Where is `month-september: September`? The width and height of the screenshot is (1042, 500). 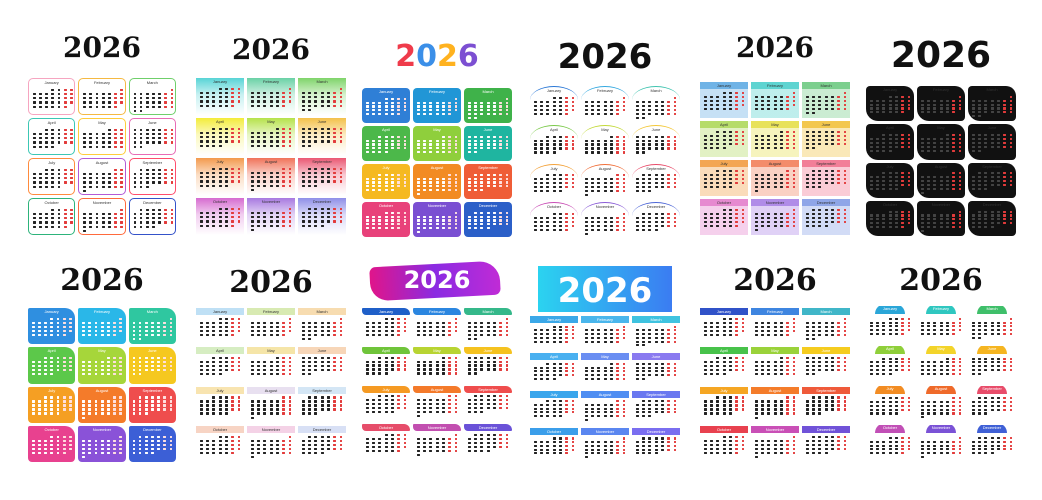
month-september: September is located at coordinates (152, 176).